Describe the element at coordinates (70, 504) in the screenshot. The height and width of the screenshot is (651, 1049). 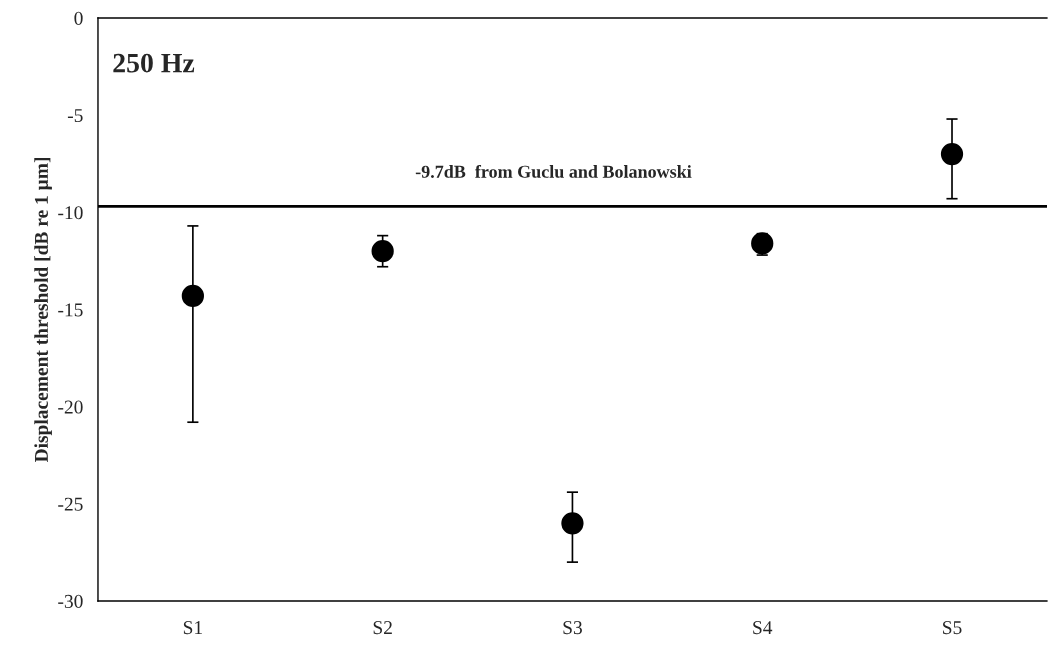
I see `y-tick-label: -25` at that location.